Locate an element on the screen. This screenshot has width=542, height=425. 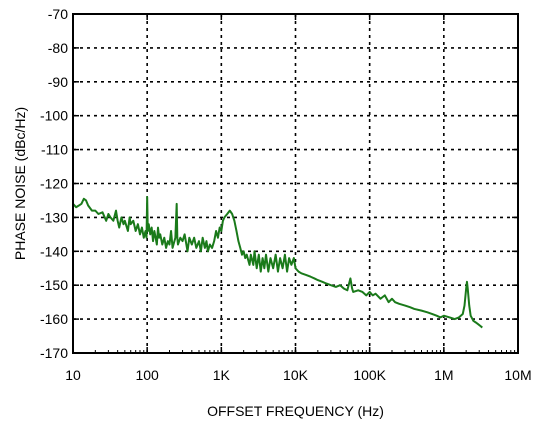
y-tick-label: -170 is located at coordinates (54, 353).